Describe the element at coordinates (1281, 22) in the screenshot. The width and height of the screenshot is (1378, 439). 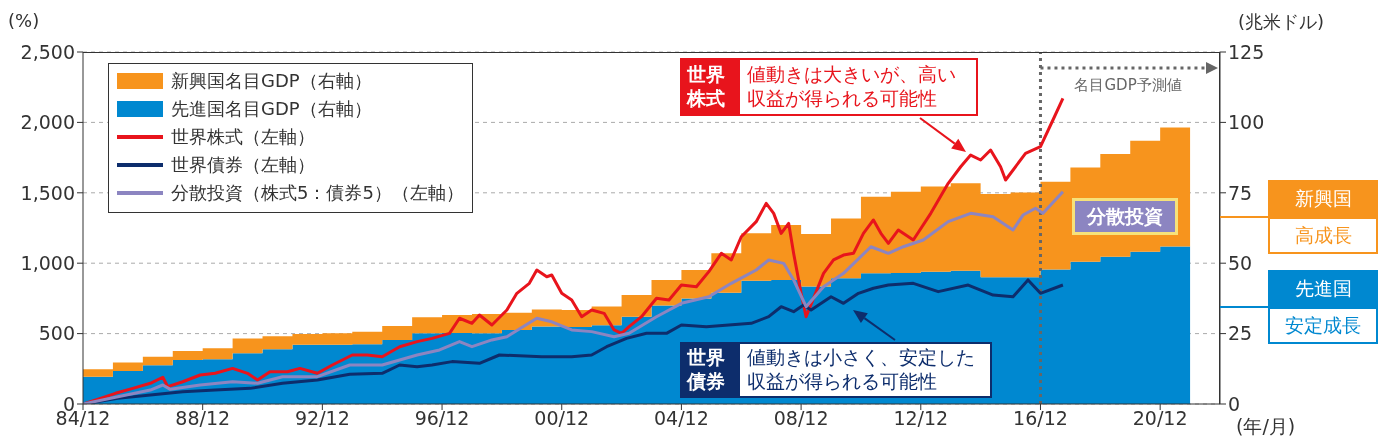
I see `y2-axis-title: (兆米ドル)` at that location.